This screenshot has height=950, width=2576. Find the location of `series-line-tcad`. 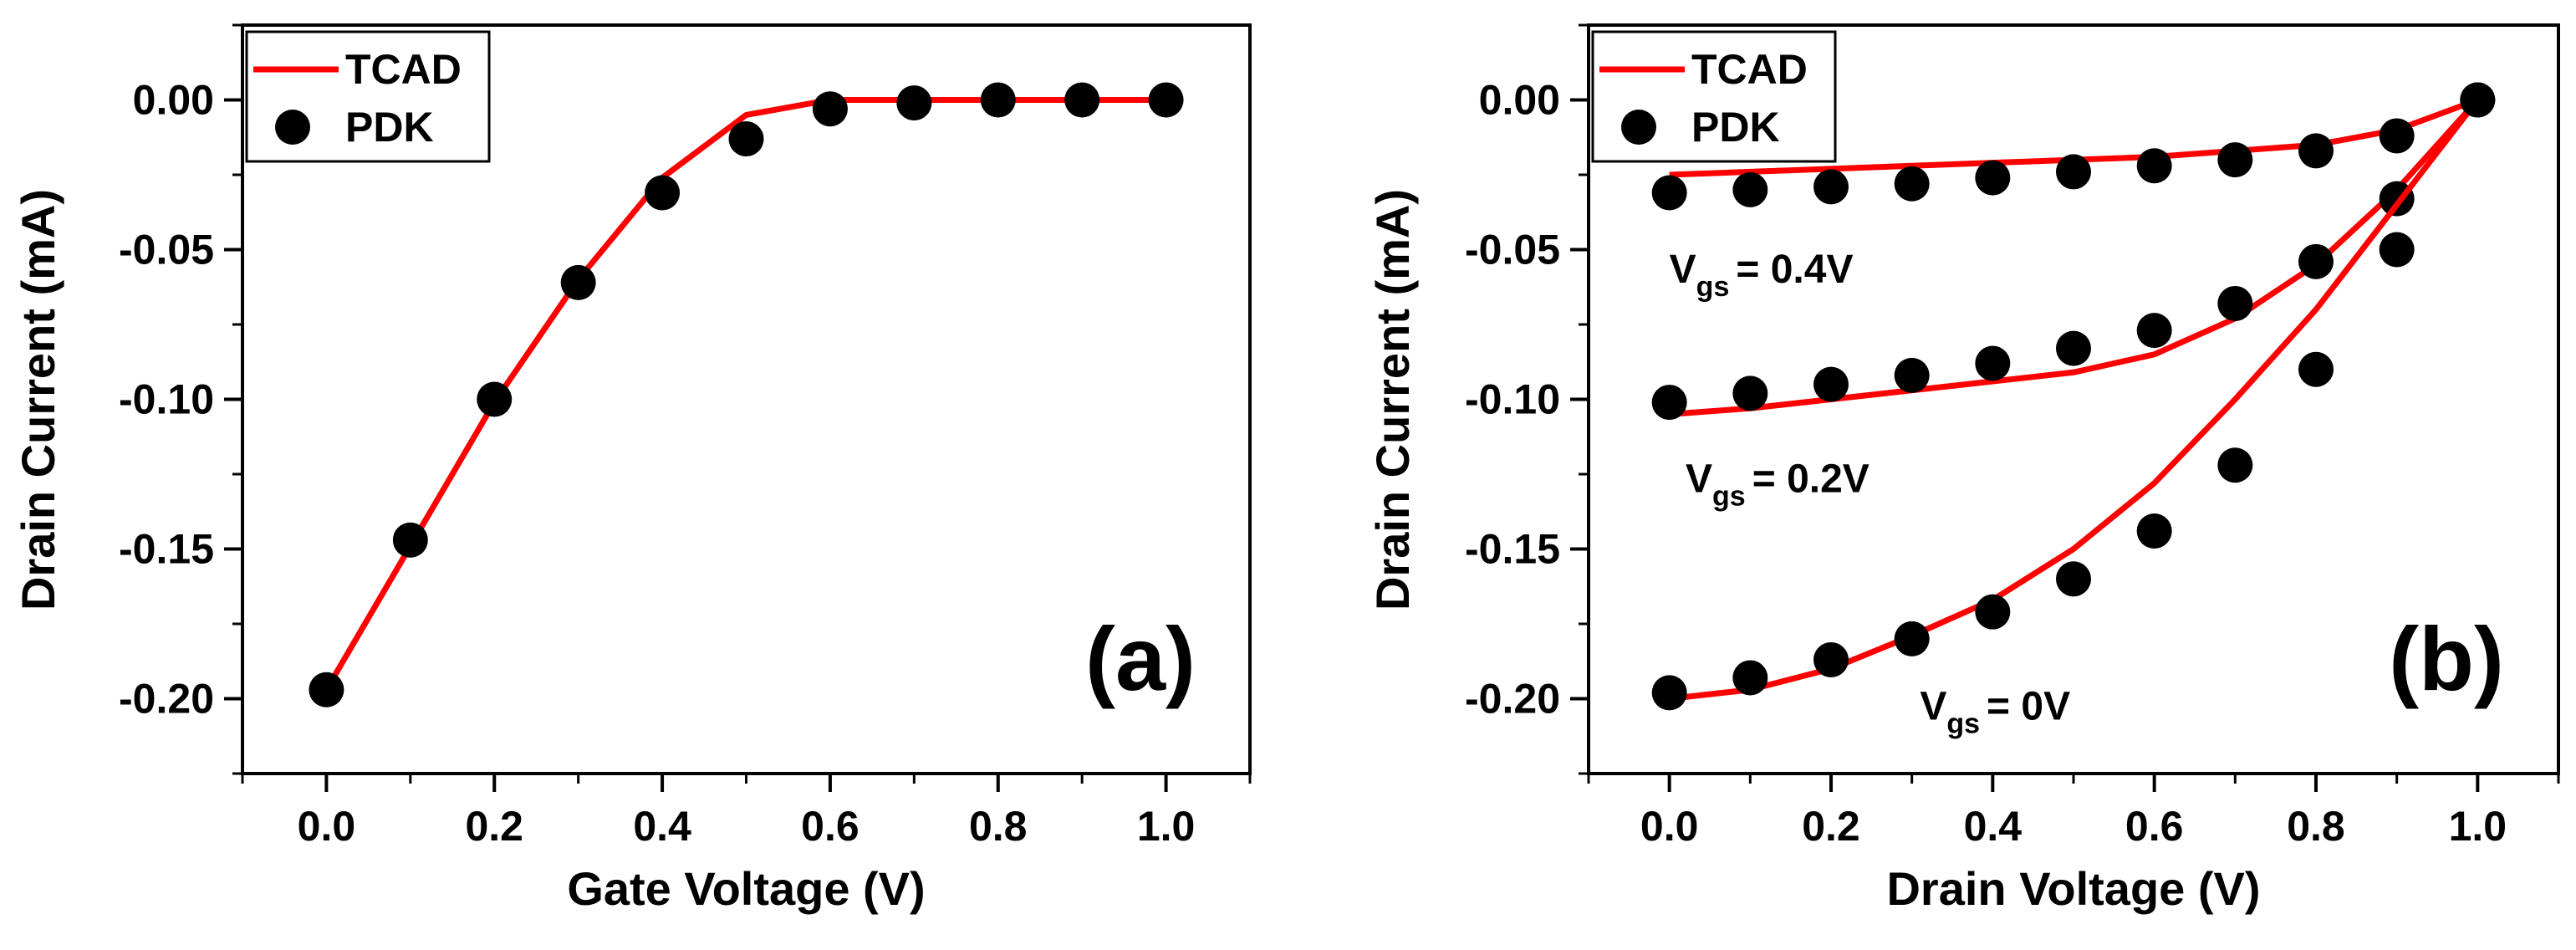

series-line-tcad is located at coordinates (2074, 257).